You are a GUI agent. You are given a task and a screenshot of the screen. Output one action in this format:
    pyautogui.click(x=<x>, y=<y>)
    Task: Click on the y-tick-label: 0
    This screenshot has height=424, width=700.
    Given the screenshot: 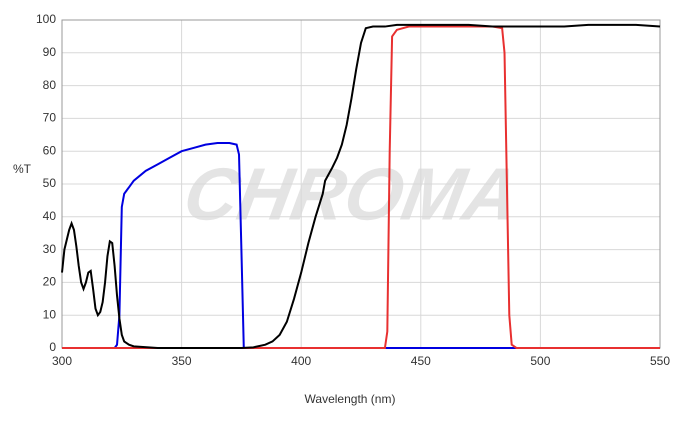 What is the action you would take?
    pyautogui.click(x=52, y=347)
    